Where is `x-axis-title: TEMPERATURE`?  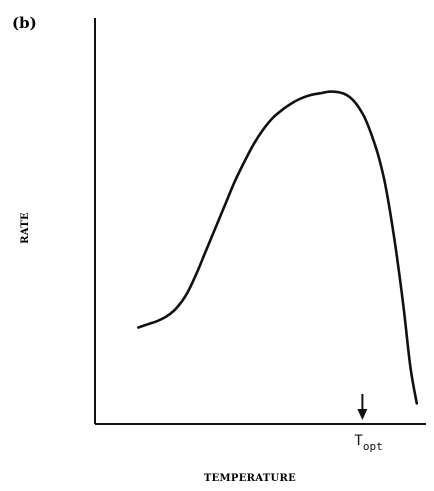 x-axis-title: TEMPERATURE is located at coordinates (250, 478).